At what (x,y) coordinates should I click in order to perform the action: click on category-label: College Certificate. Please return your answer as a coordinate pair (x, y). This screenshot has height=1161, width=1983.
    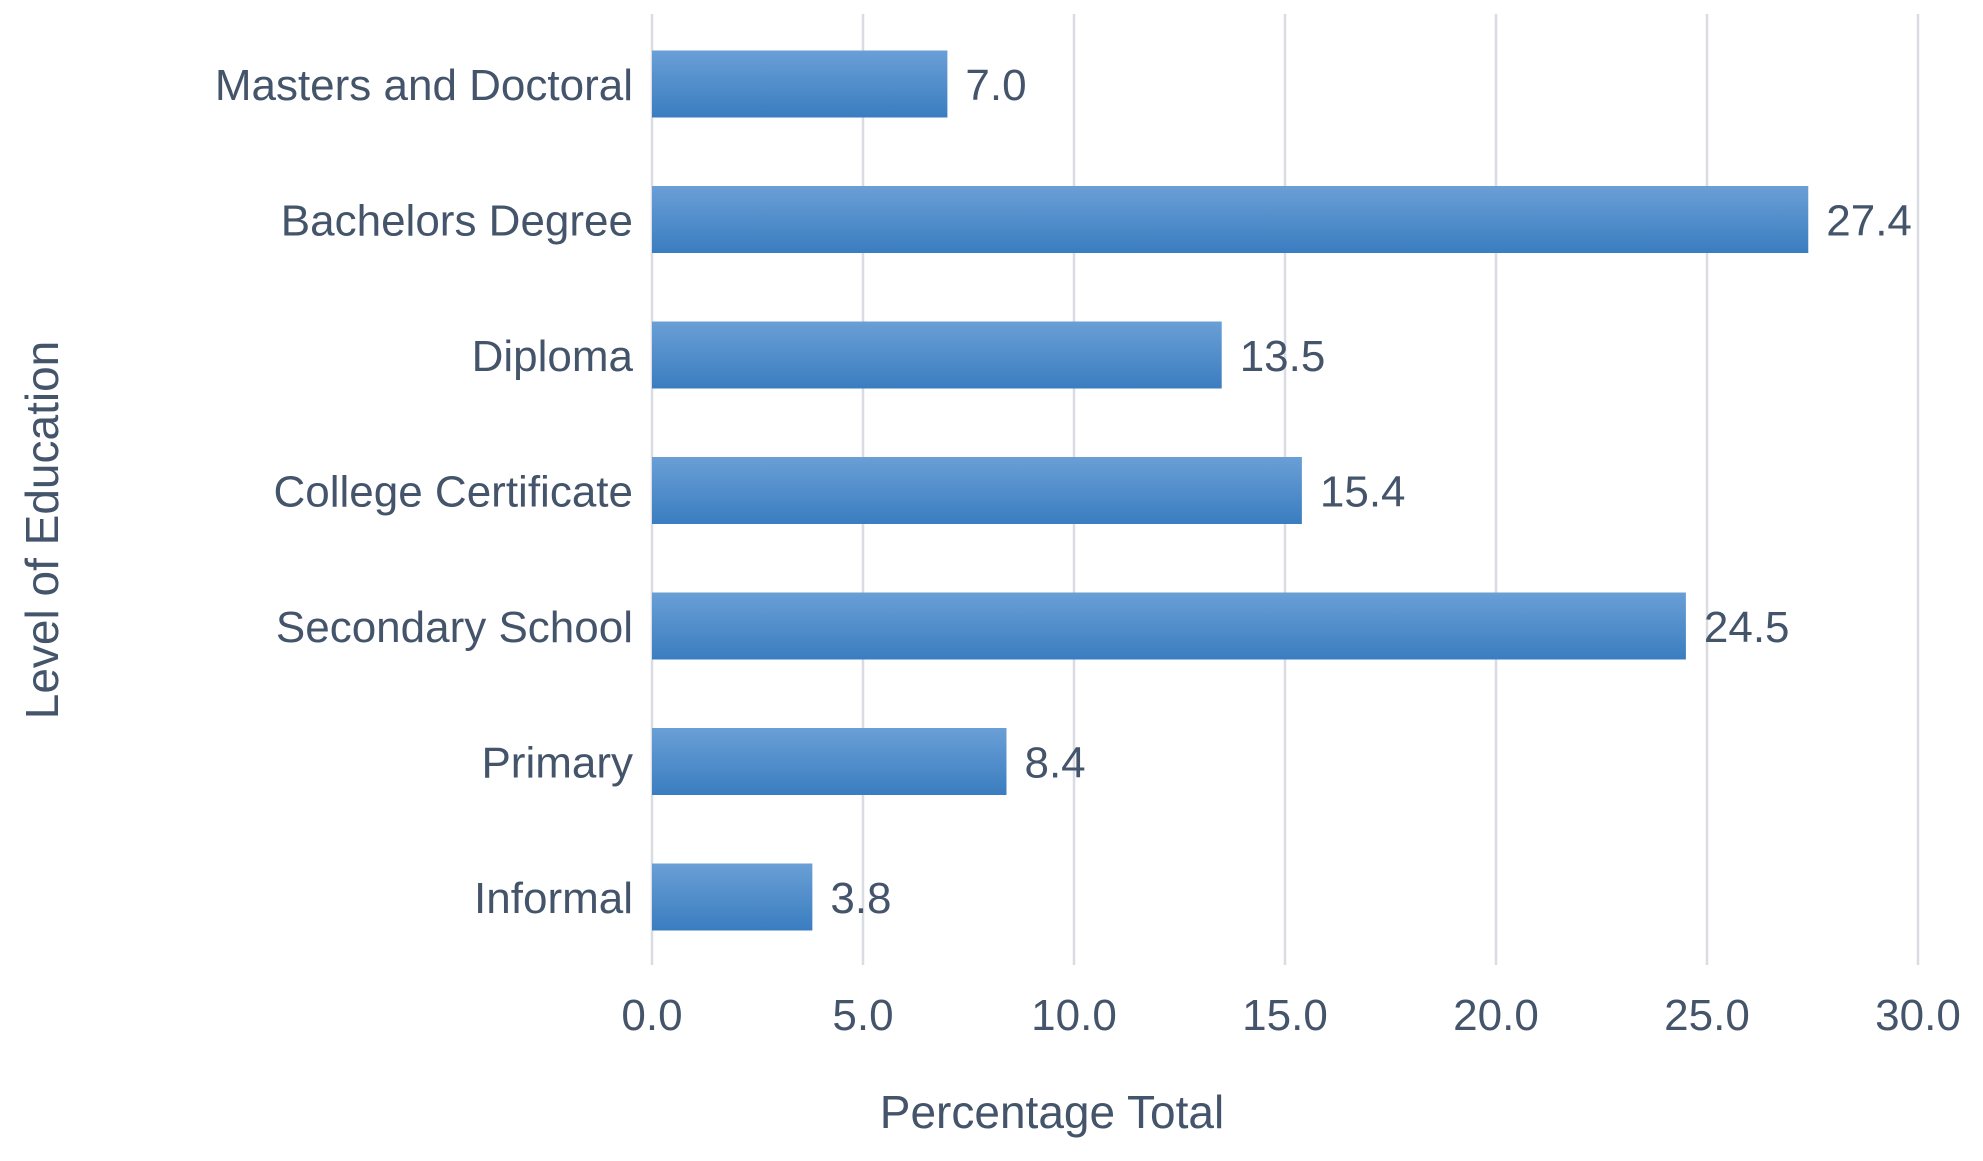
    Looking at the image, I should click on (454, 492).